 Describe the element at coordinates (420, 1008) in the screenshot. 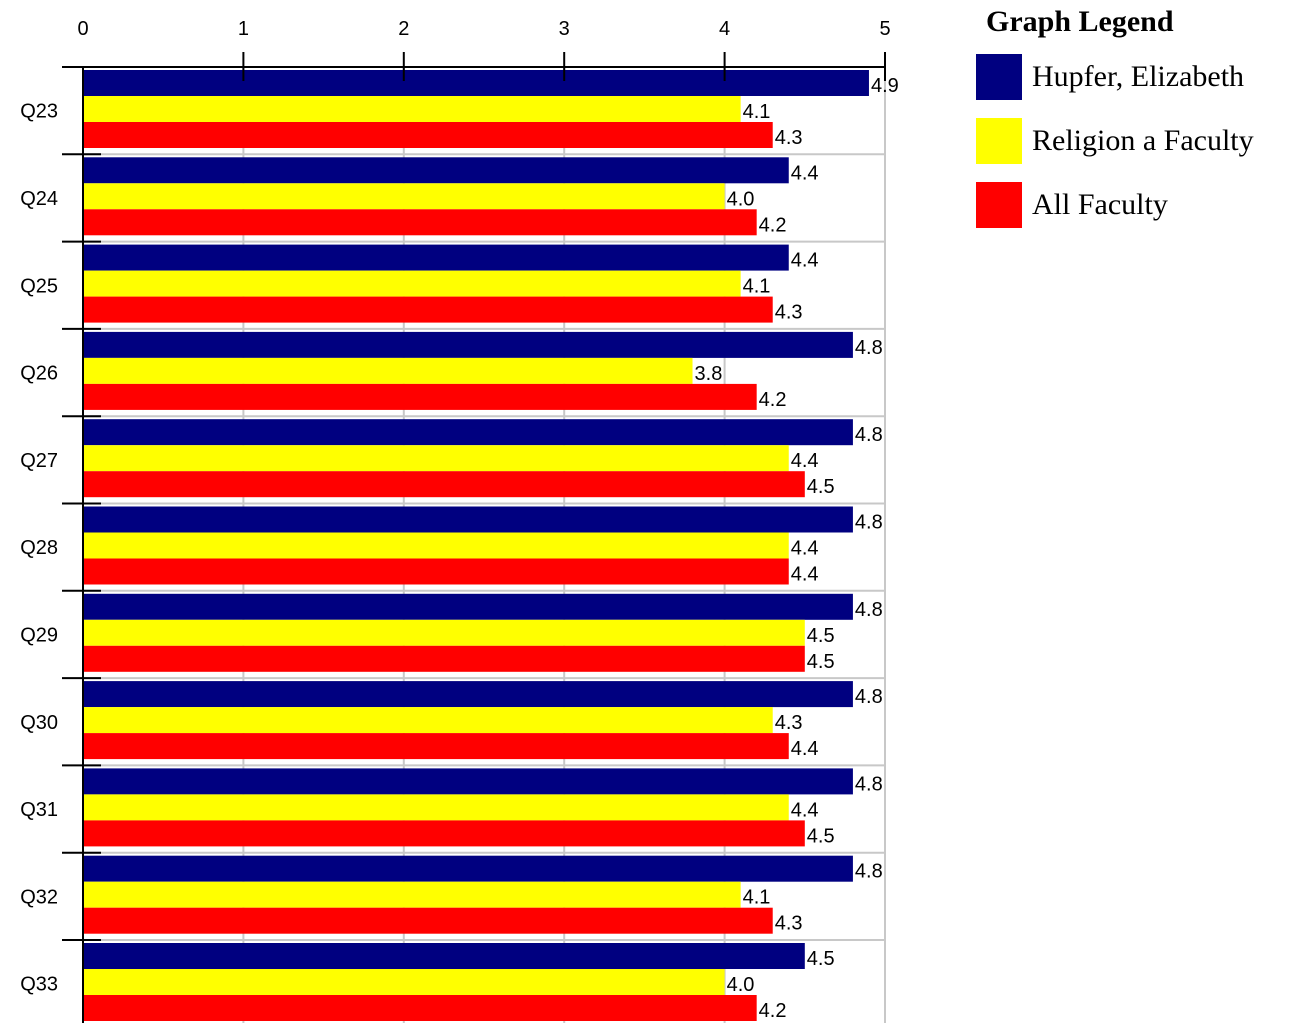

I see `bar-q33-s2` at that location.